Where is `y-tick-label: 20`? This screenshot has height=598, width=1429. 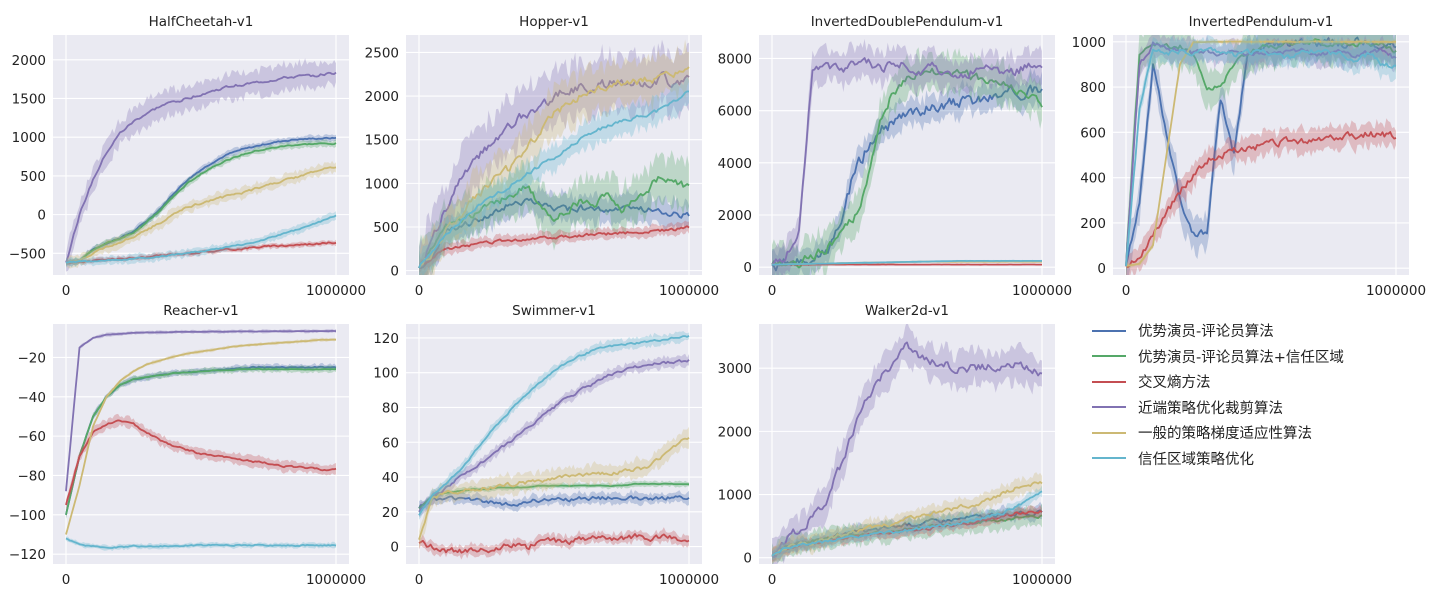
y-tick-label: 20 is located at coordinates (390, 513).